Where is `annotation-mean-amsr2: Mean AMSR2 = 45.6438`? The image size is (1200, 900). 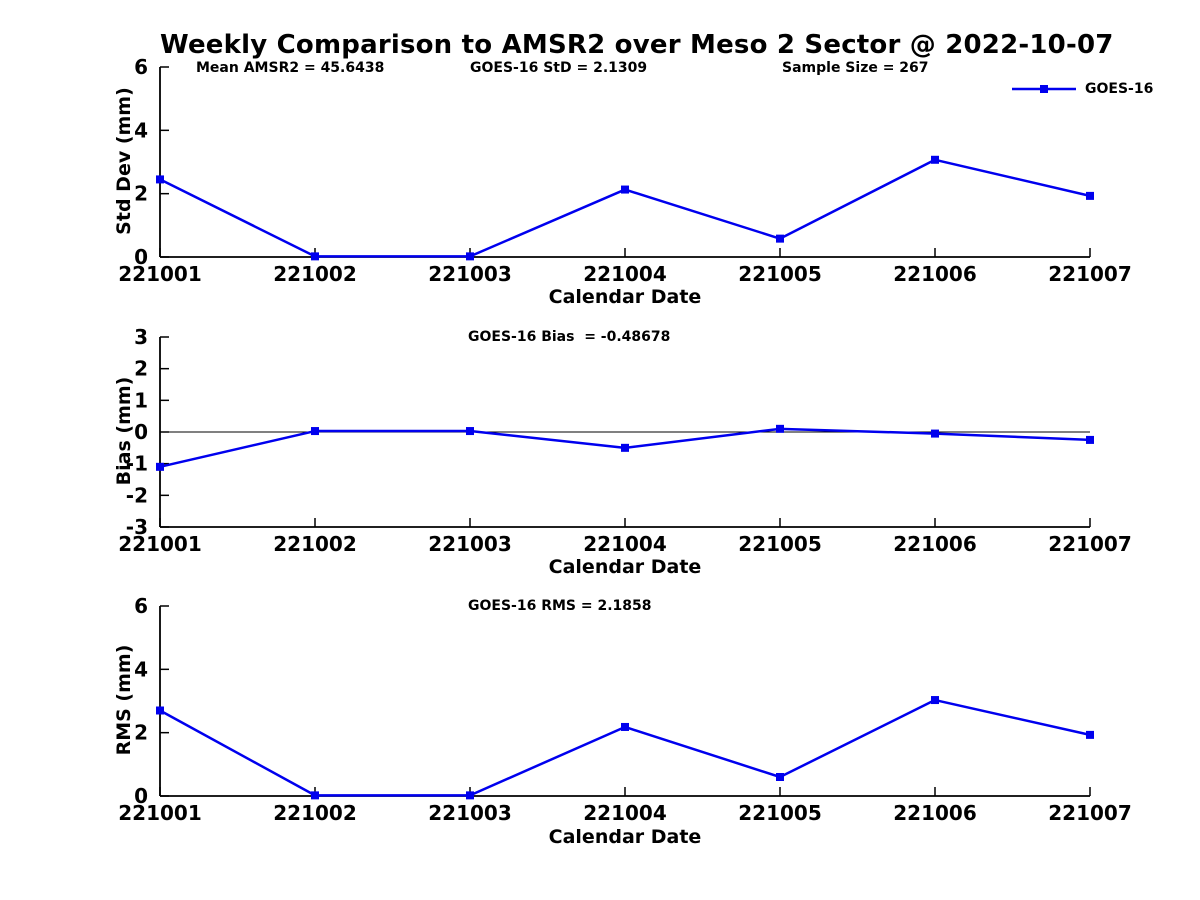 annotation-mean-amsr2: Mean AMSR2 = 45.6438 is located at coordinates (290, 68).